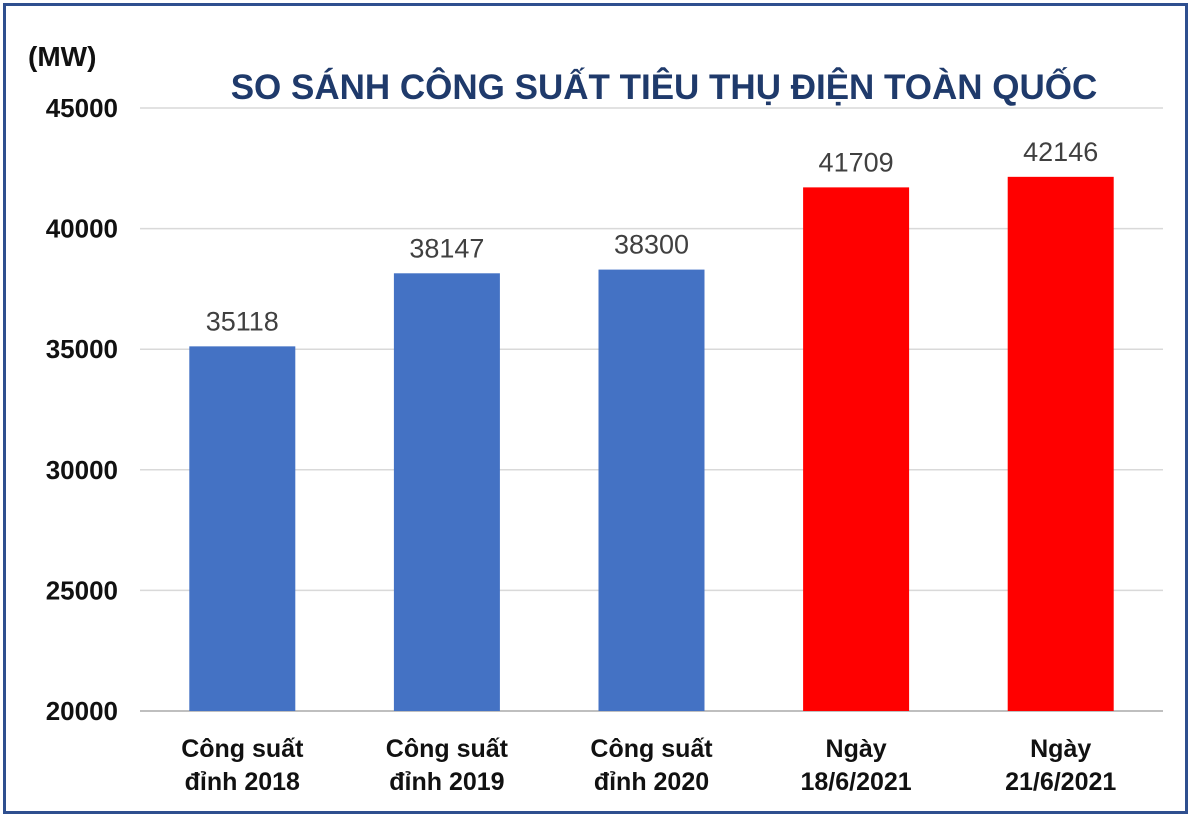 This screenshot has height=825, width=1197. I want to click on y-axis-ticks: 20000 25000 30000 35000 40000 45000, so click(82, 409).